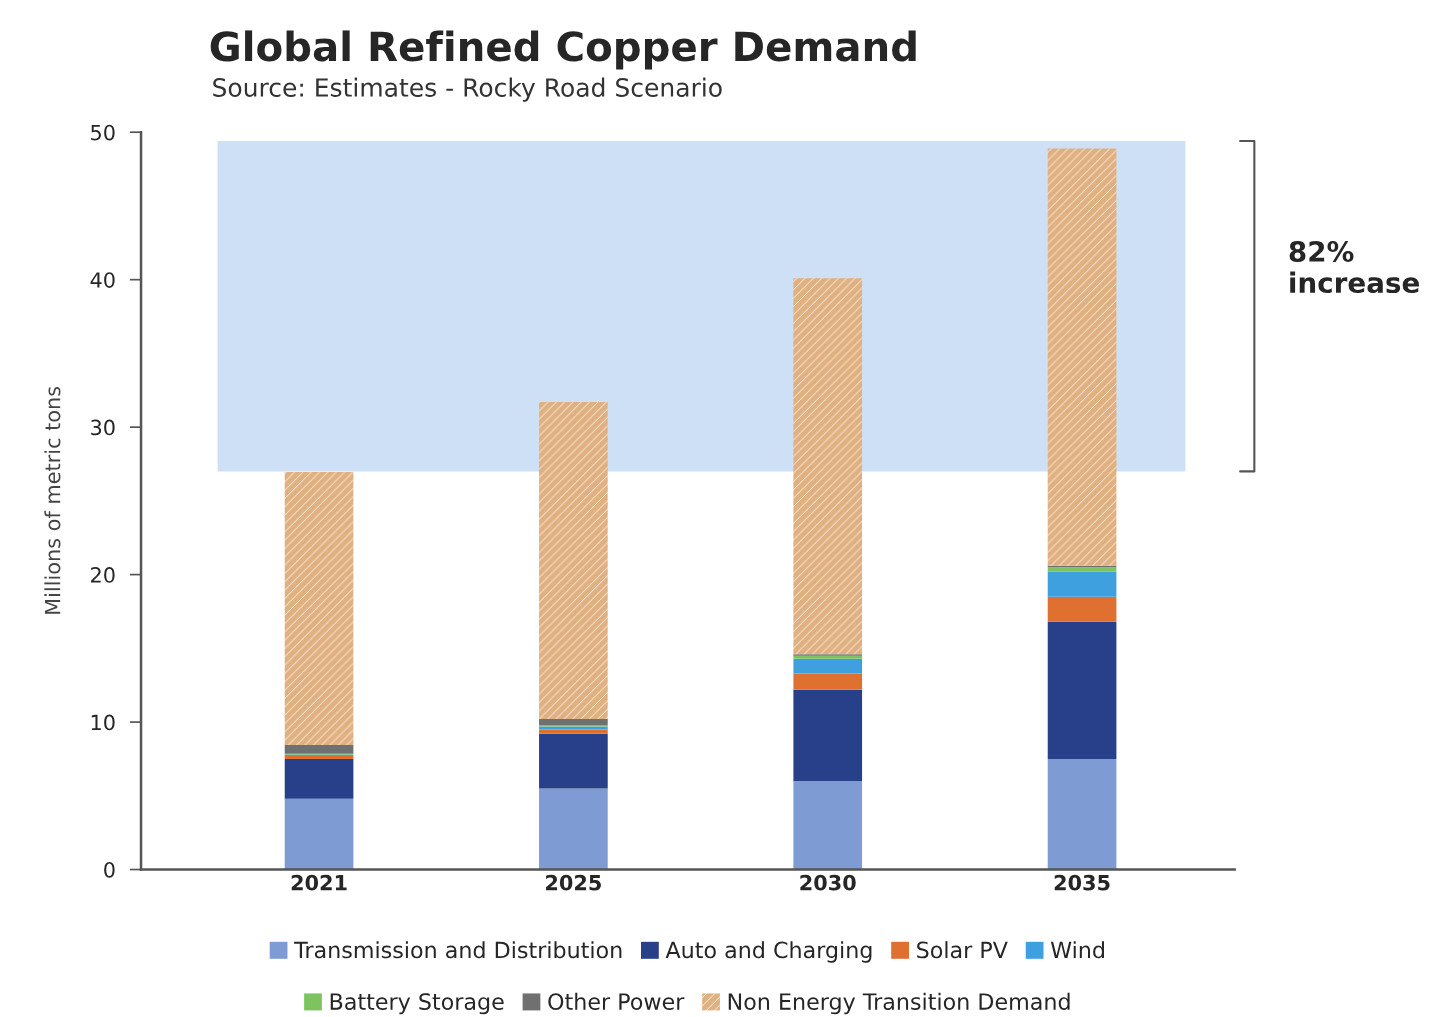 The width and height of the screenshot is (1439, 1017). Describe the element at coordinates (1077, 950) in the screenshot. I see `legend-label: Wind` at that location.